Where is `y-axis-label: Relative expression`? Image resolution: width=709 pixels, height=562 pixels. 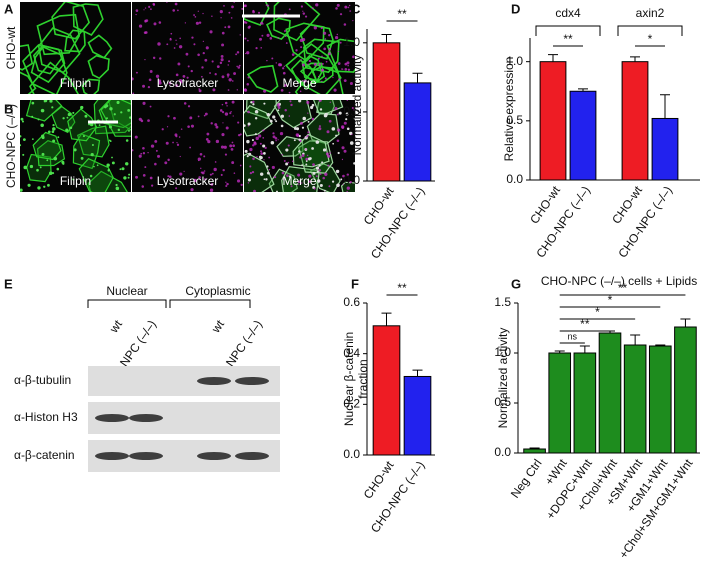
y-axis-label: Relative expression is located at coordinates (509, 109).